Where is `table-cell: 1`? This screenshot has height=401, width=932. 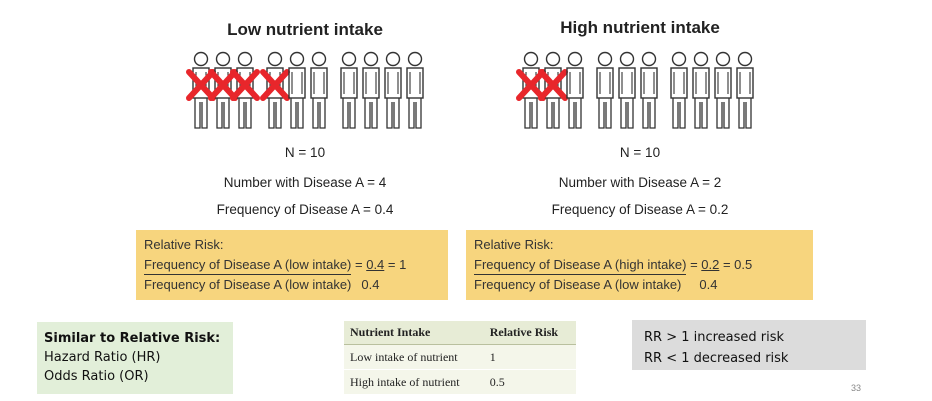
table-cell: 1 is located at coordinates (529, 357).